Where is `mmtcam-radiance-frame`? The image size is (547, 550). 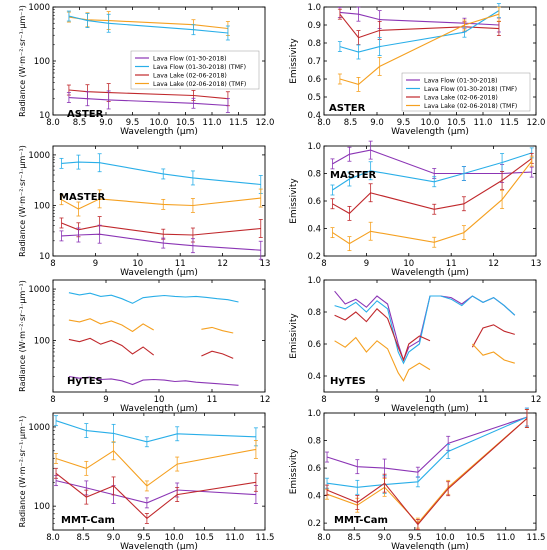
mmtcam-radiance-frame is located at coordinates (159, 471).